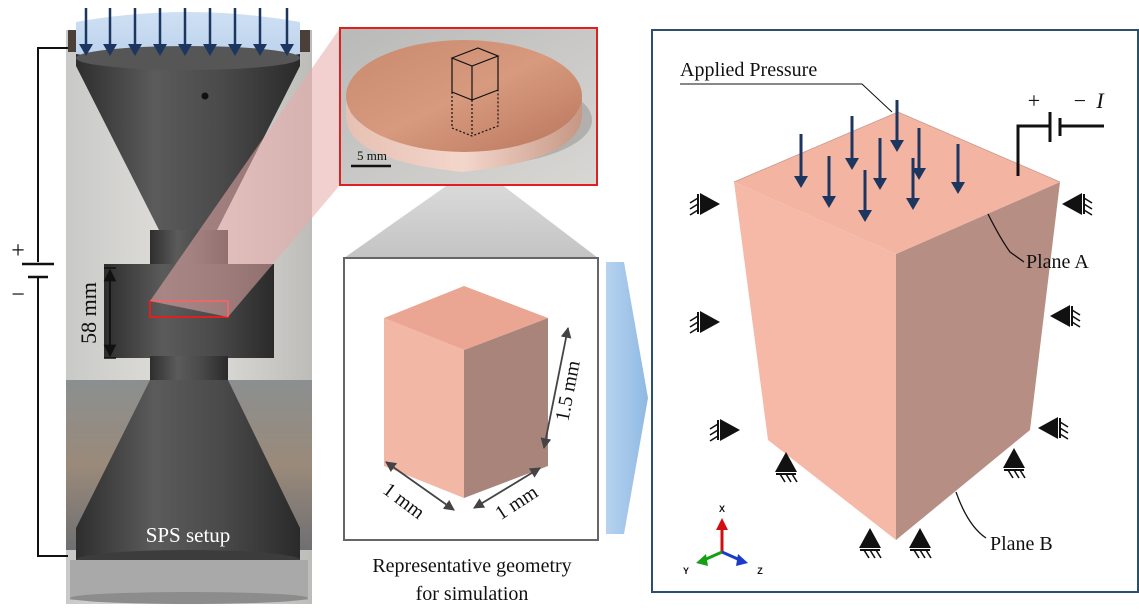 The width and height of the screenshot is (1139, 610). What do you see at coordinates (748, 70) in the screenshot?
I see `applied-pressure-label: Applied Pressure` at bounding box center [748, 70].